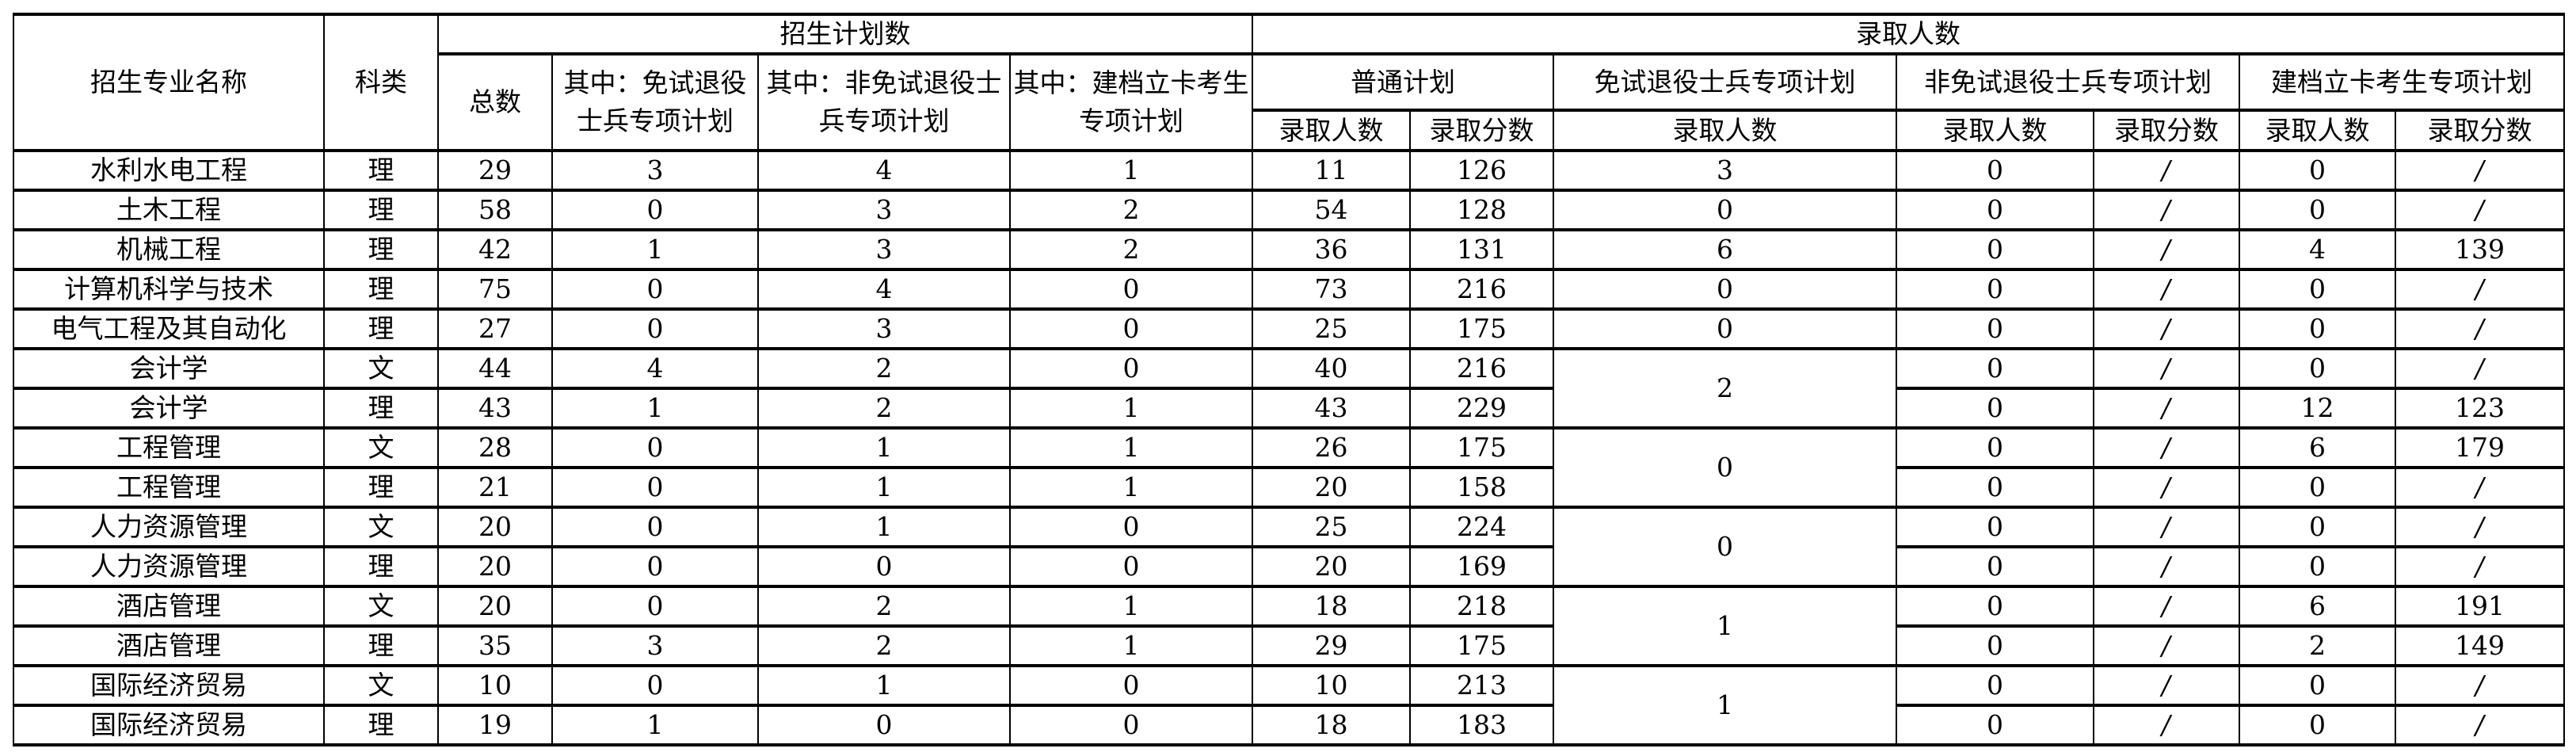  I want to click on cell-total: 75, so click(495, 289).